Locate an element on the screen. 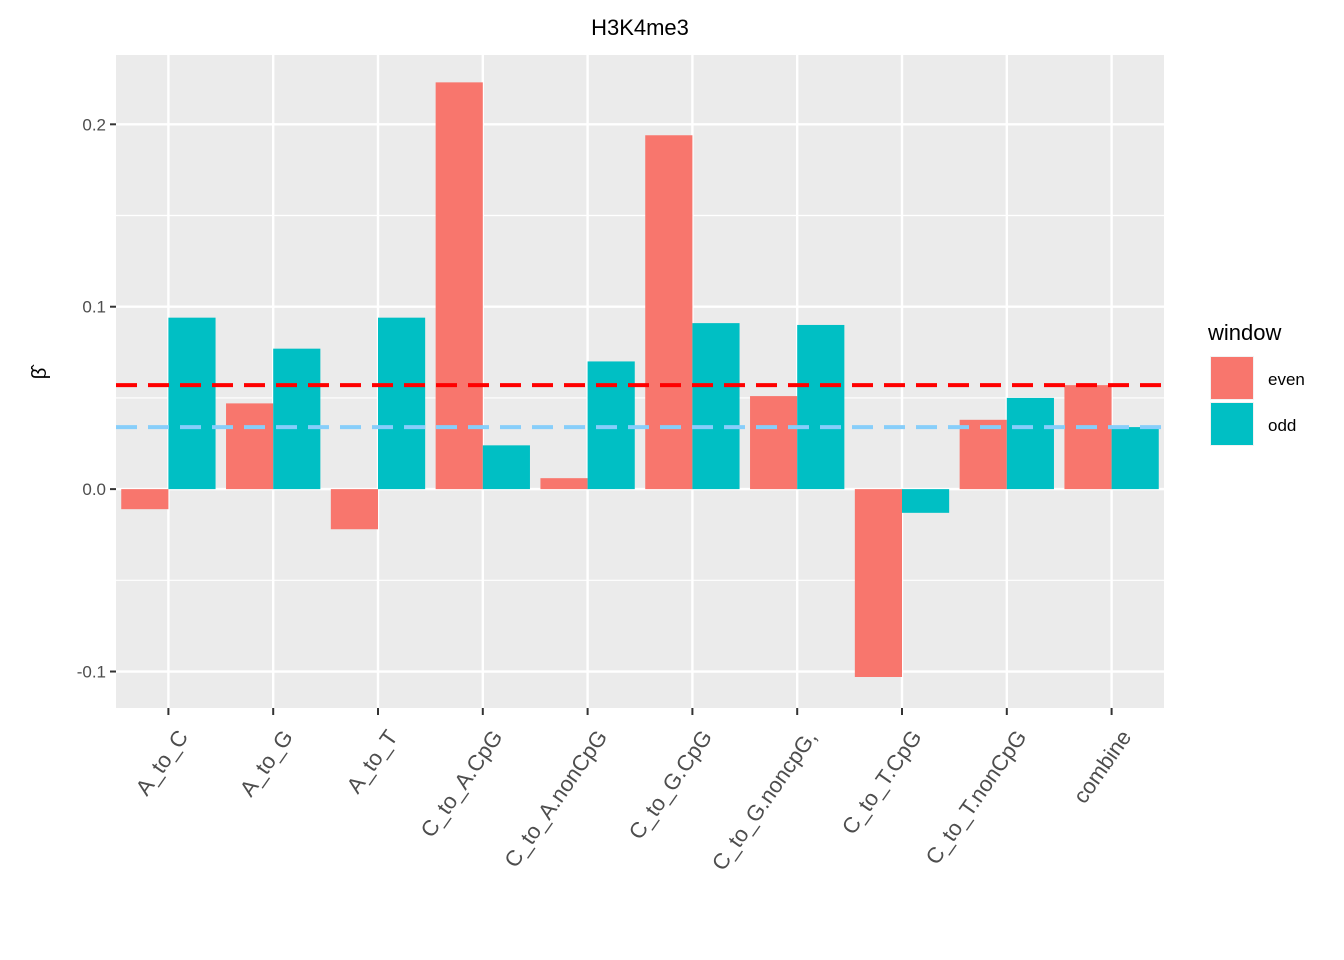 This screenshot has height=960, width=1344. y-tick-label: 0.0 is located at coordinates (94, 489).